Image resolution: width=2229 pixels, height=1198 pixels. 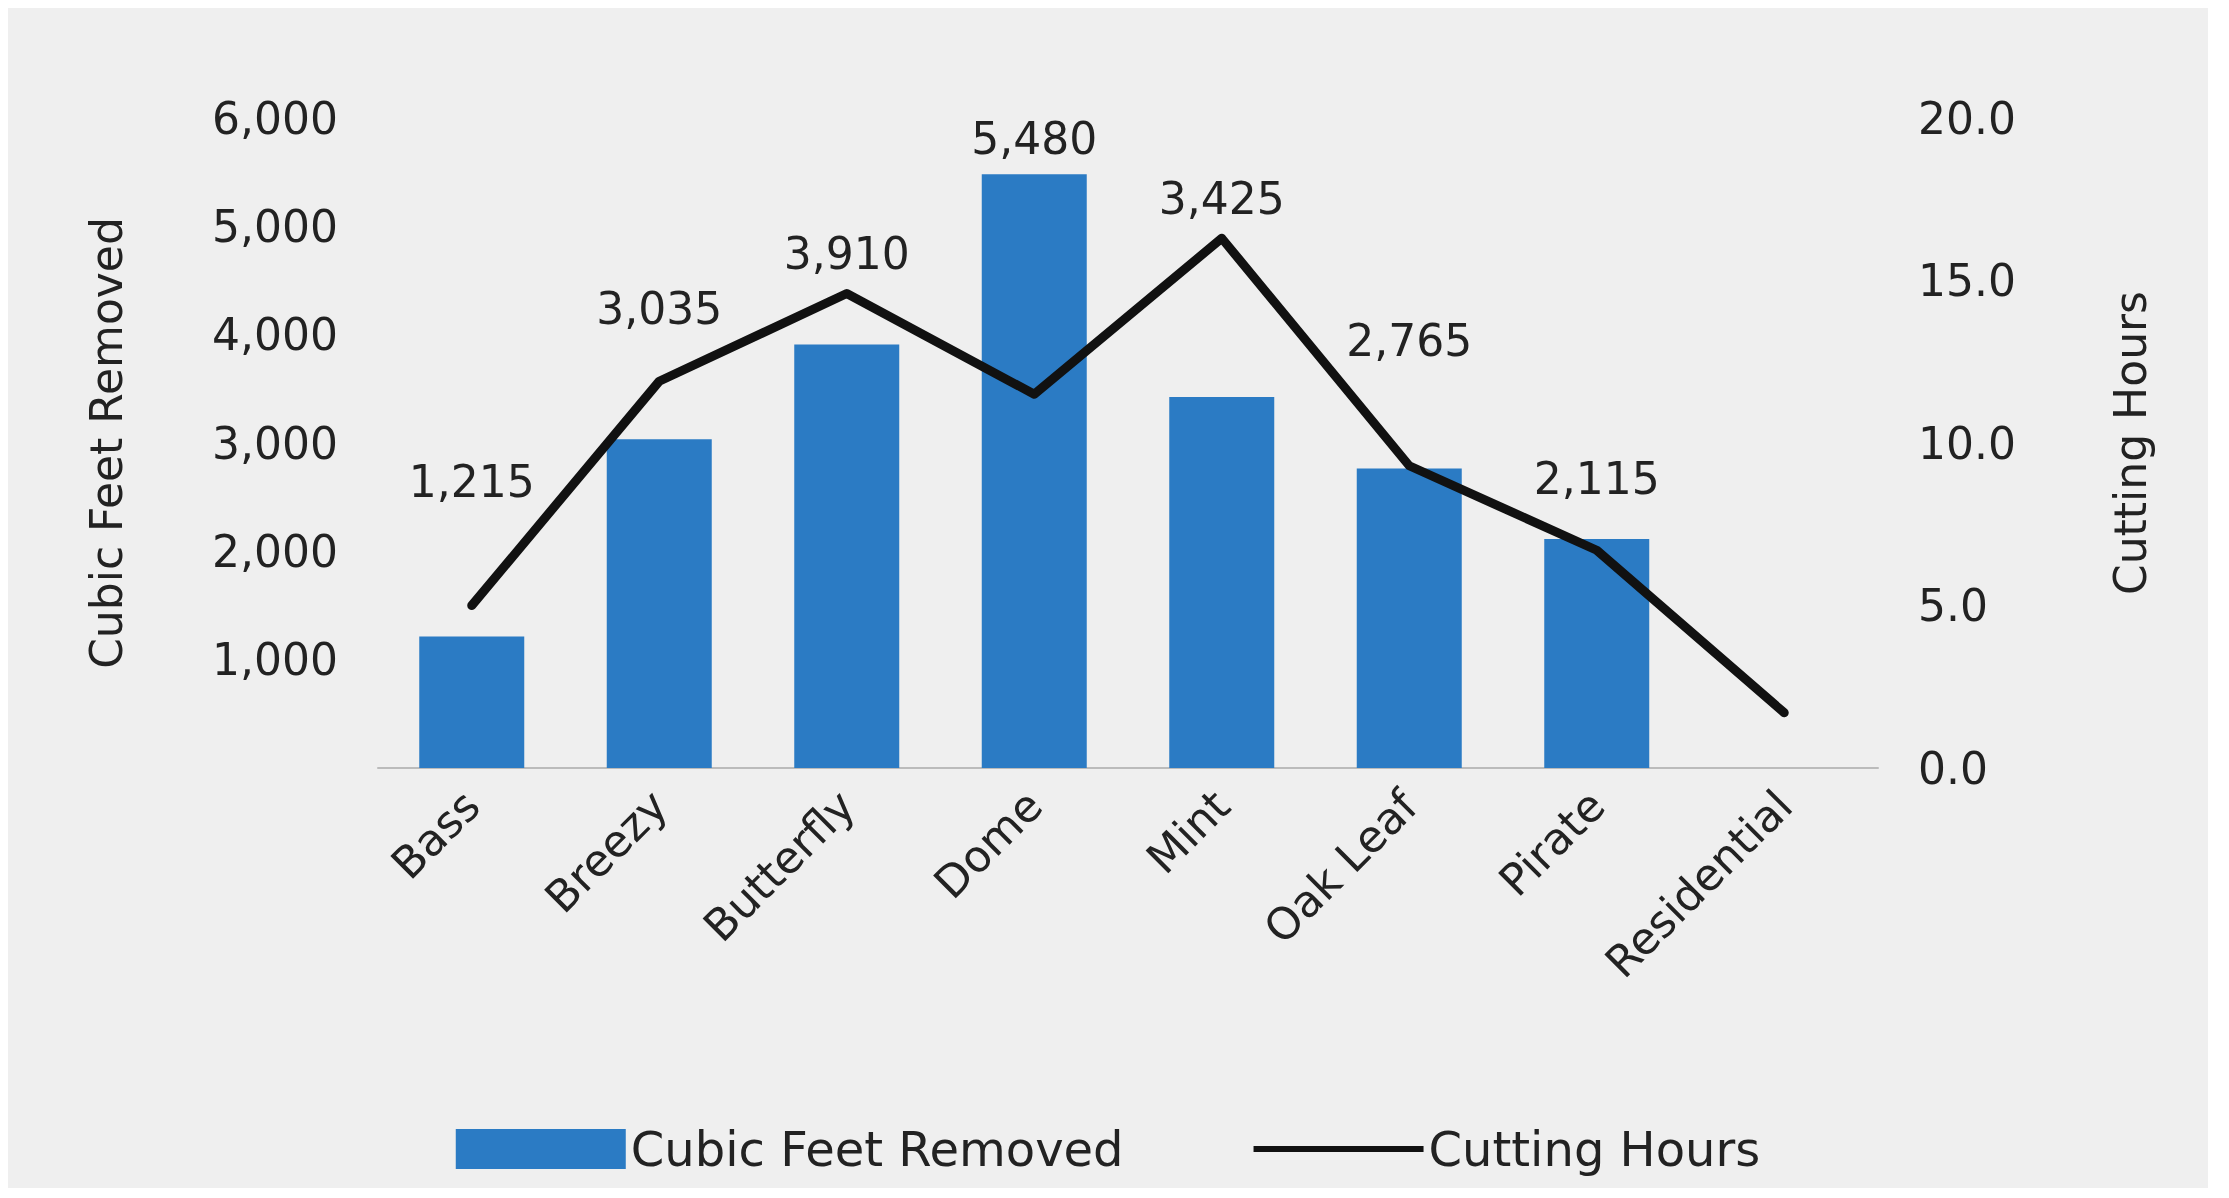 What do you see at coordinates (1967, 280) in the screenshot?
I see `y2-tick-label: 15.0` at bounding box center [1967, 280].